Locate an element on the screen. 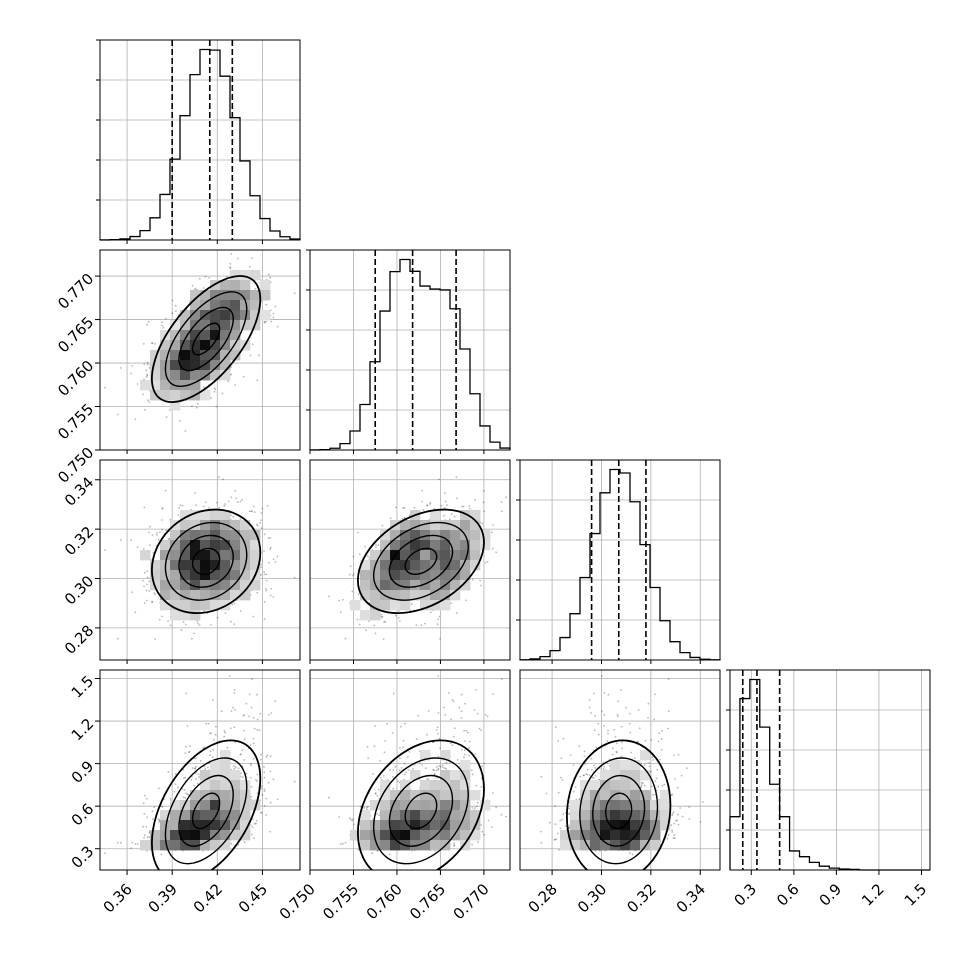 This screenshot has width=970, height=970. xtick-label-2-2: 0.32 is located at coordinates (641, 898).